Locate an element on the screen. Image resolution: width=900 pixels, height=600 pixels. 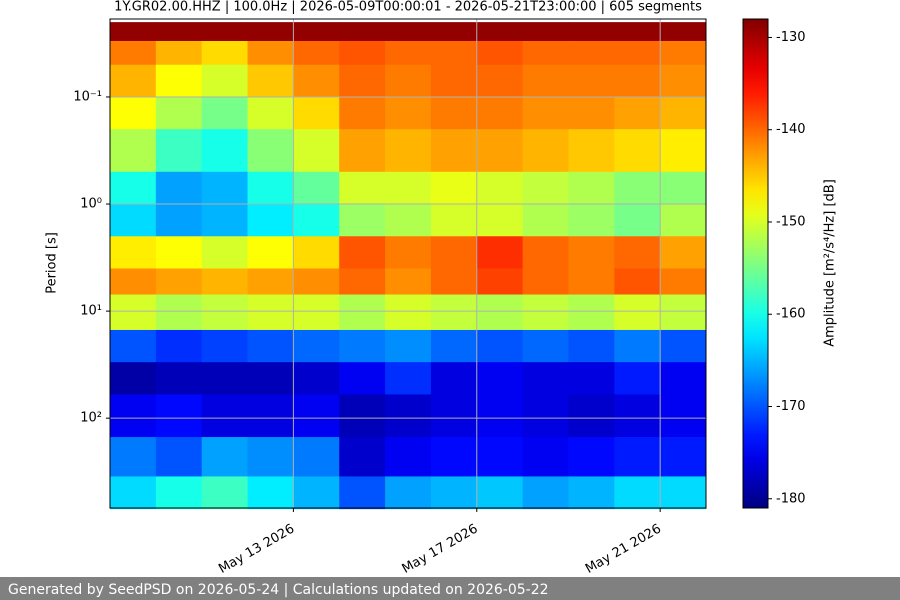
x-tick-label: May 13 2026 is located at coordinates (256, 549).